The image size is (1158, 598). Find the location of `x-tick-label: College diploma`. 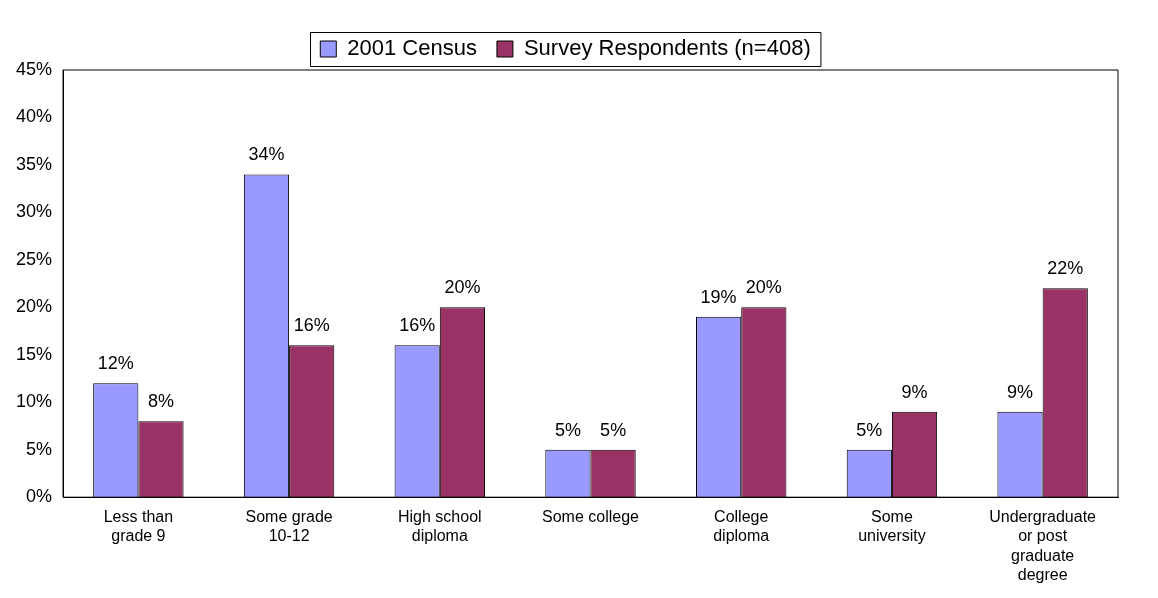

x-tick-label: College diploma is located at coordinates (741, 526).